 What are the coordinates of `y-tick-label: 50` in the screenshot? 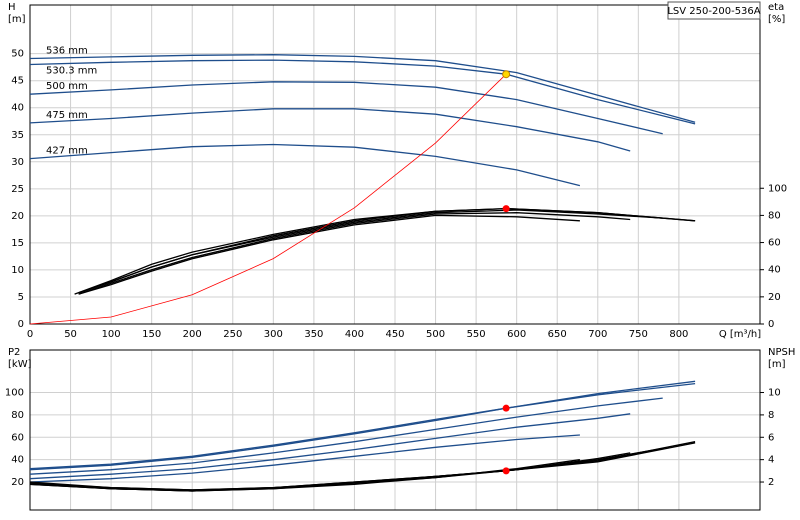 It's located at (17, 54).